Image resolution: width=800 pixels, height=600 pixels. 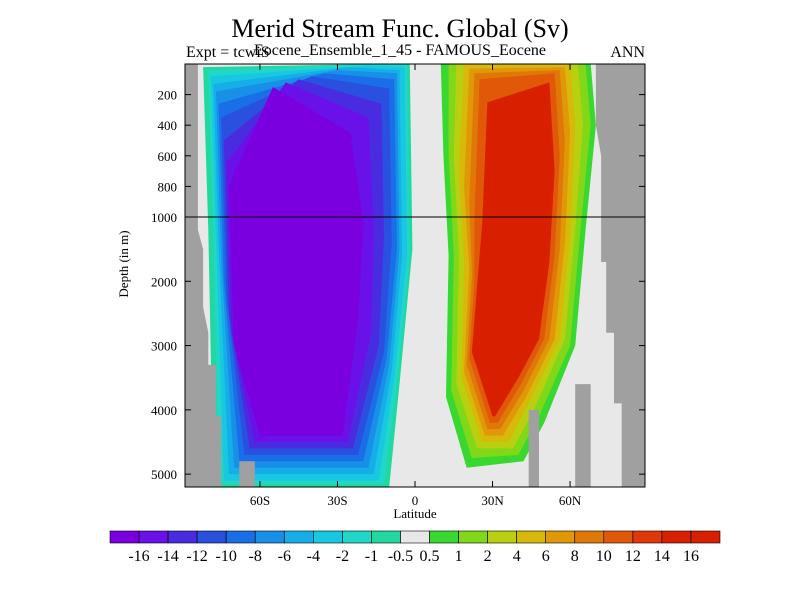 I want to click on y-tick-label: 4000, so click(x=164, y=410).